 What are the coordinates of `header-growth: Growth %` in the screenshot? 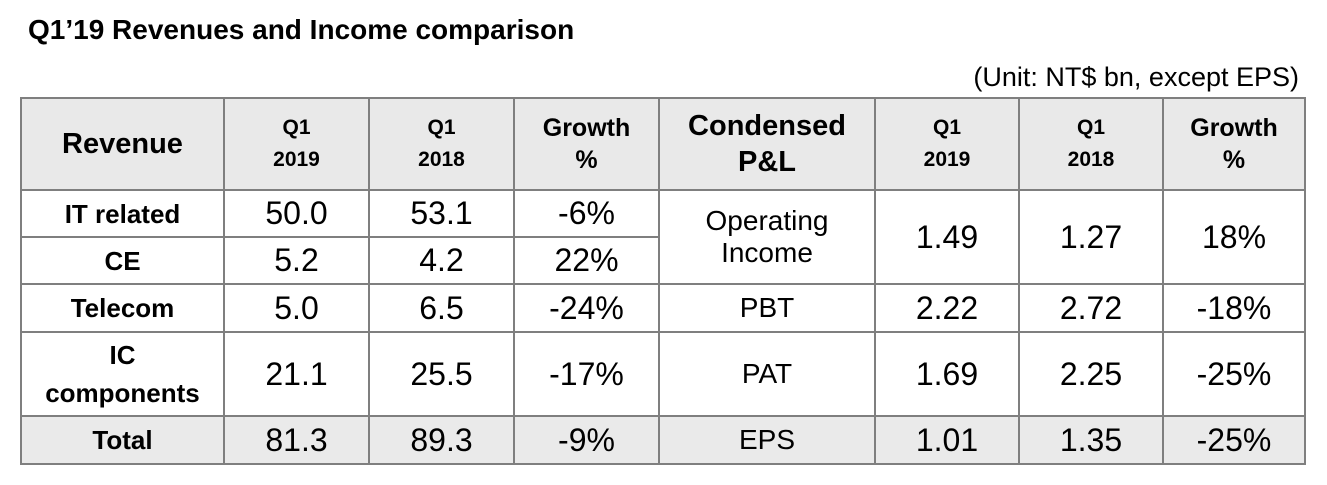 It's located at (586, 144).